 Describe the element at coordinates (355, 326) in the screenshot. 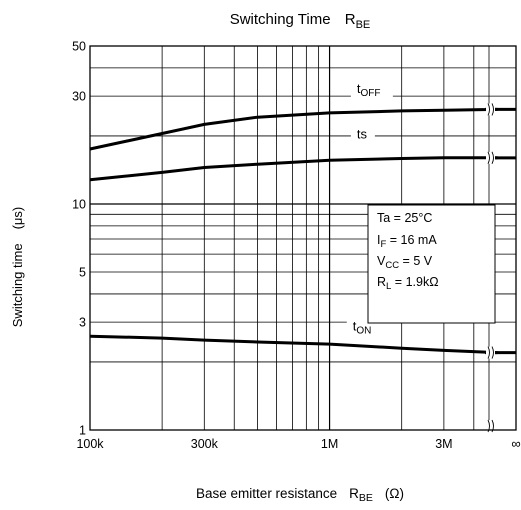

I see `series-label-ton-main: t` at that location.